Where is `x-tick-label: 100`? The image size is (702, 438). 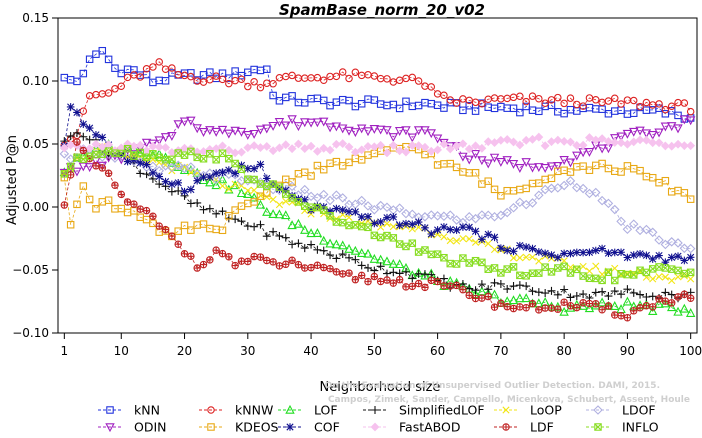 x-tick-label: 100 is located at coordinates (690, 351).